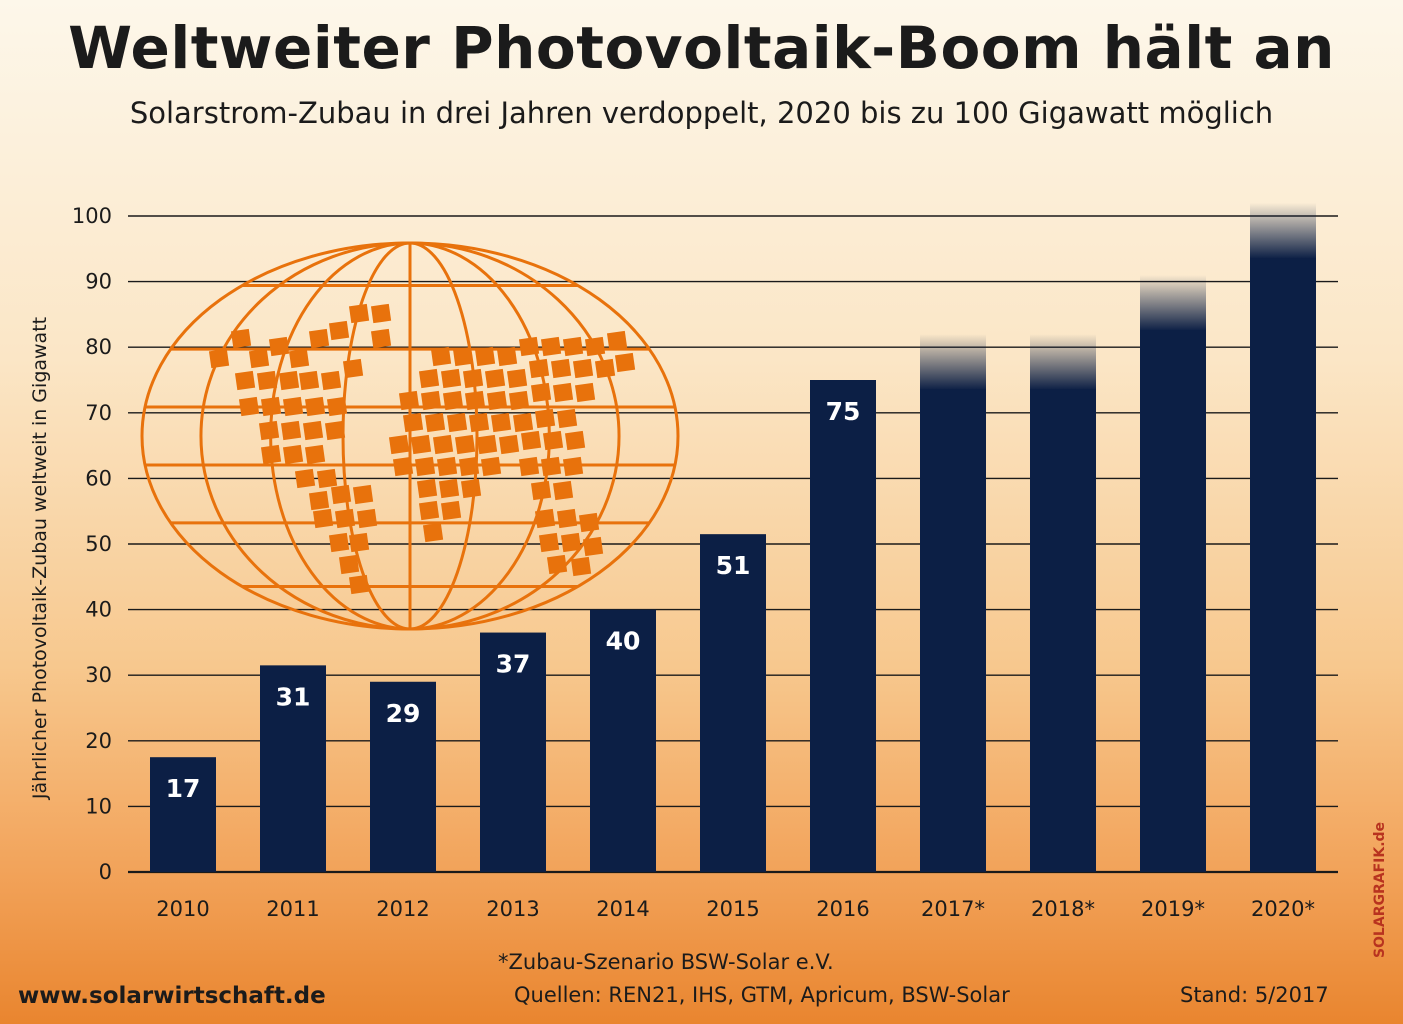 The width and height of the screenshot is (1403, 1024). I want to click on x-tick-label: 2012, so click(402, 909).